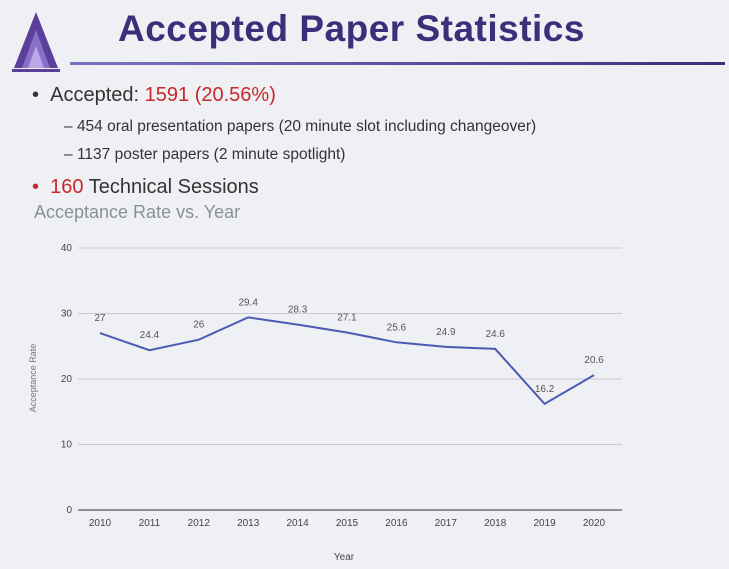 Image resolution: width=729 pixels, height=569 pixels. What do you see at coordinates (100, 318) in the screenshot?
I see `data-label: 27` at bounding box center [100, 318].